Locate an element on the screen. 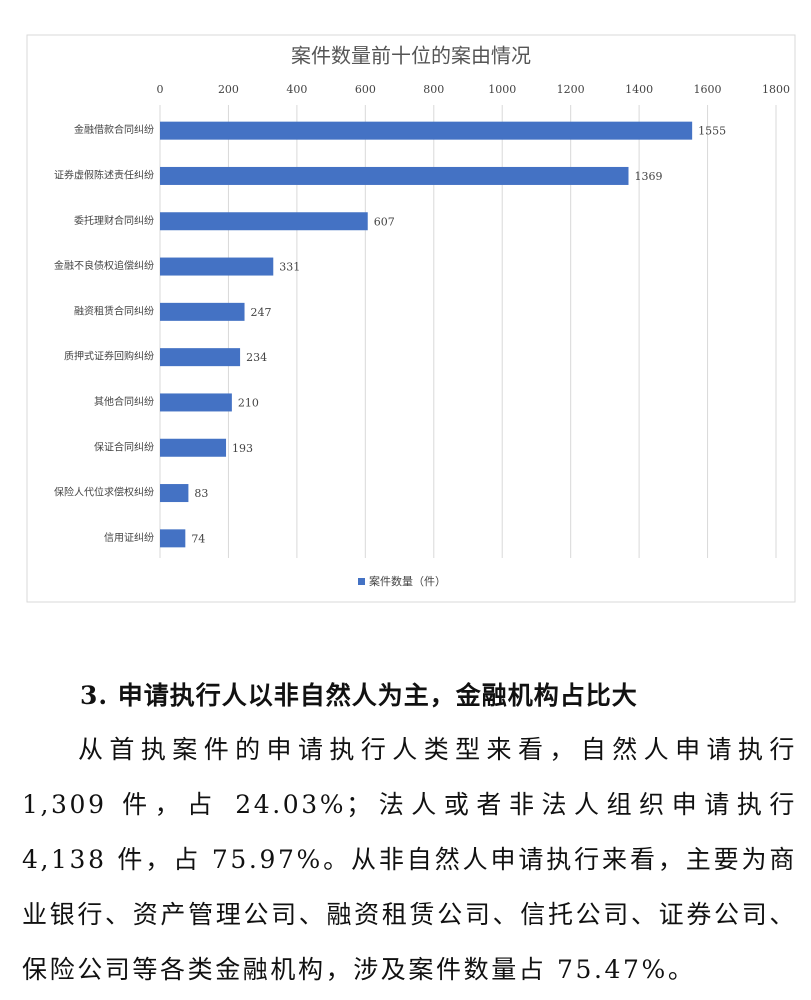 Image resolution: width=811 pixels, height=1000 pixels. y-tick-label: 委托理财合同纠纷 is located at coordinates (114, 220).